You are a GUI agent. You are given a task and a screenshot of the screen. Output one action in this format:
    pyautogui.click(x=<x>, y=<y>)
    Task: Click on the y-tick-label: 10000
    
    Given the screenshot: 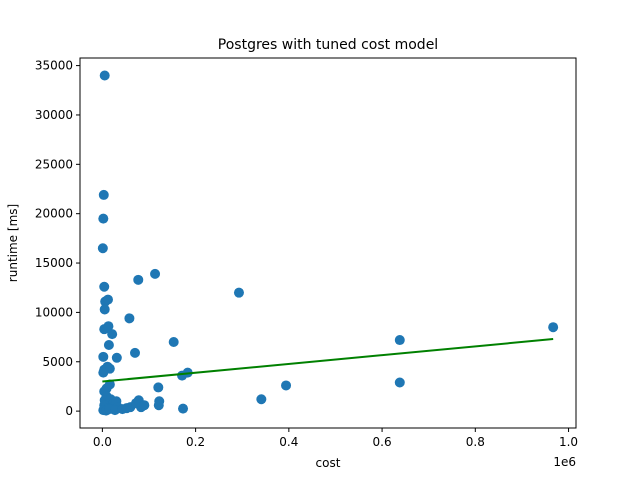 What is the action you would take?
    pyautogui.click(x=54, y=312)
    